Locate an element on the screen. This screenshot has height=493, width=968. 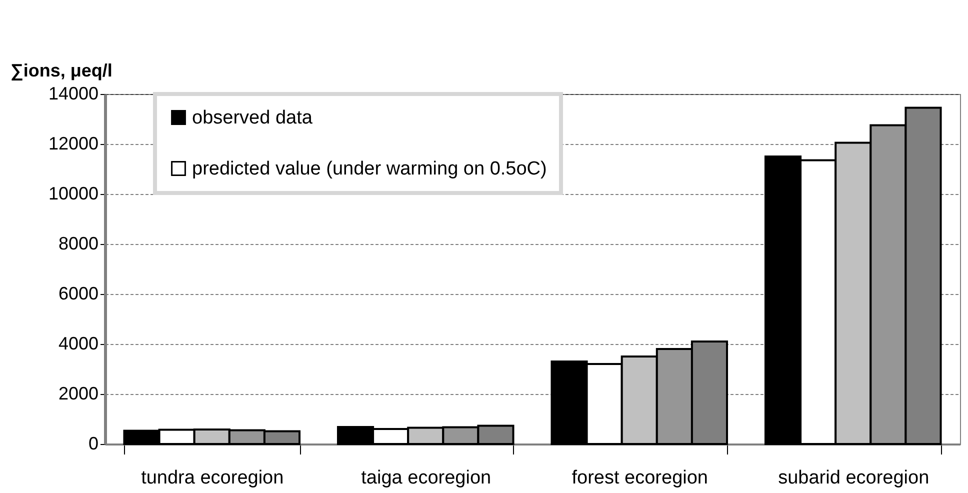
x-tick-label: subarid ecoregion is located at coordinates (854, 478).